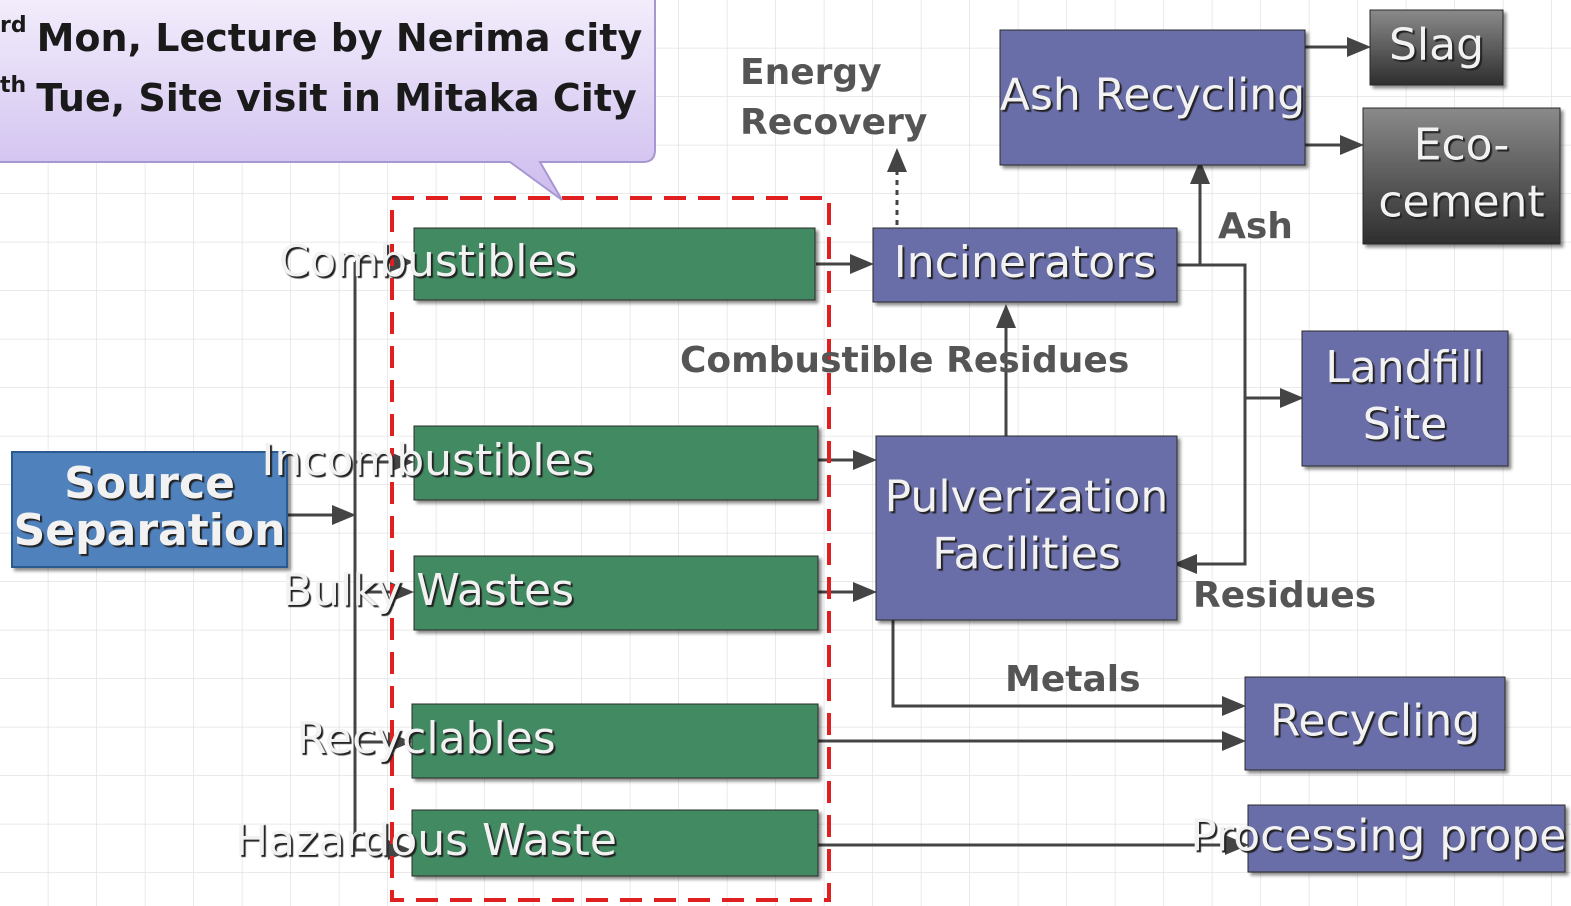 This screenshot has width=1571, height=906. I want to click on superscript: th, so click(13, 85).